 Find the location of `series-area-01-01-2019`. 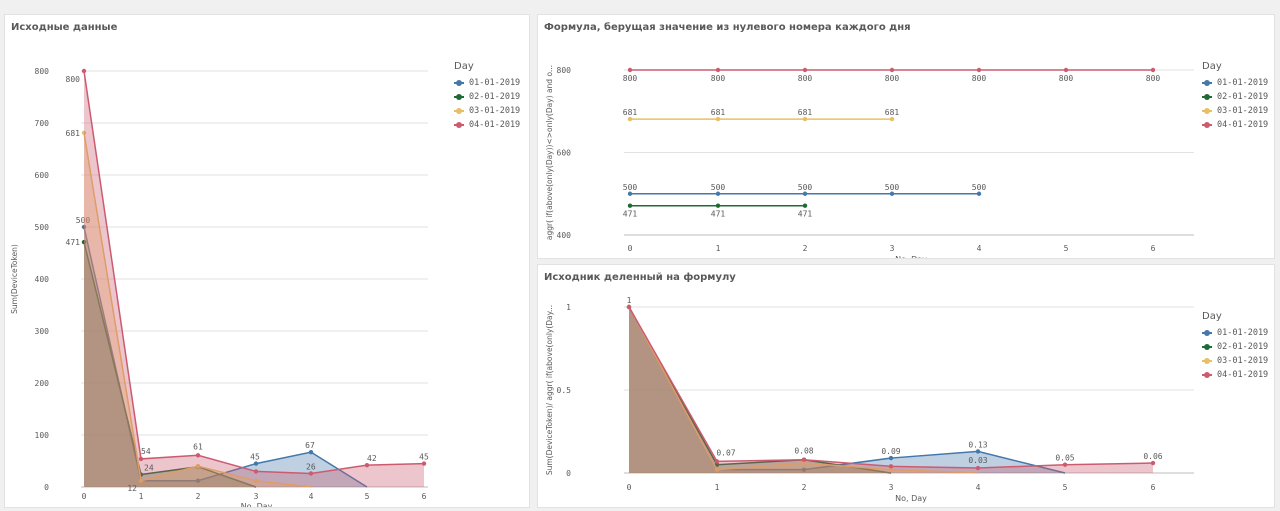

series-area-01-01-2019 is located at coordinates (847, 390).